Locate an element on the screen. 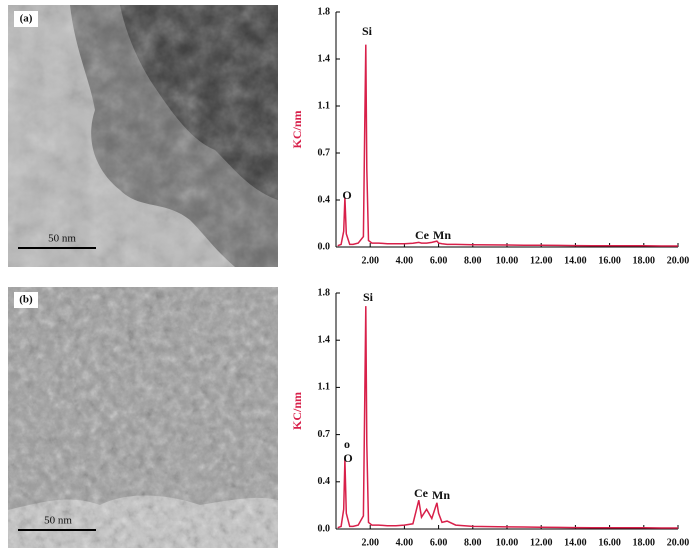  peak-label: o is located at coordinates (347, 444).